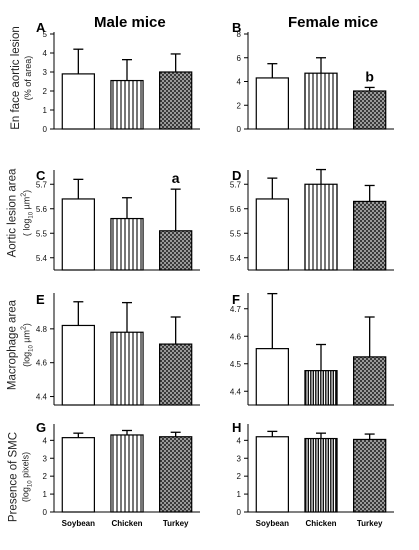 The height and width of the screenshot is (550, 419). Describe the element at coordinates (26, 338) in the screenshot. I see `row-label-macrophage-sub-unit: µm` at that location.